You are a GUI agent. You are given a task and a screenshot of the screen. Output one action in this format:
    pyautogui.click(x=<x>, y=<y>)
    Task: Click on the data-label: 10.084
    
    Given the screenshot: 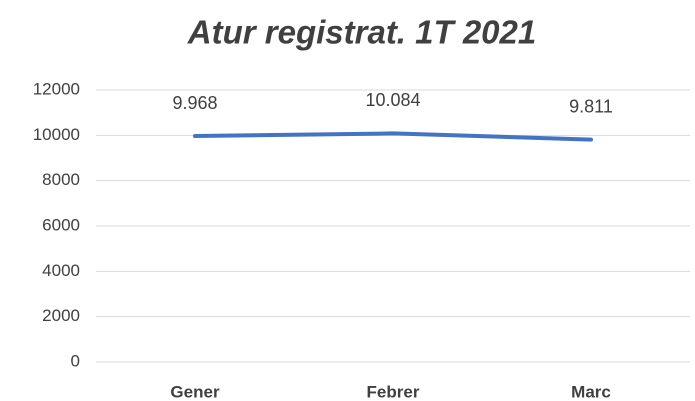 What is the action you would take?
    pyautogui.click(x=392, y=100)
    